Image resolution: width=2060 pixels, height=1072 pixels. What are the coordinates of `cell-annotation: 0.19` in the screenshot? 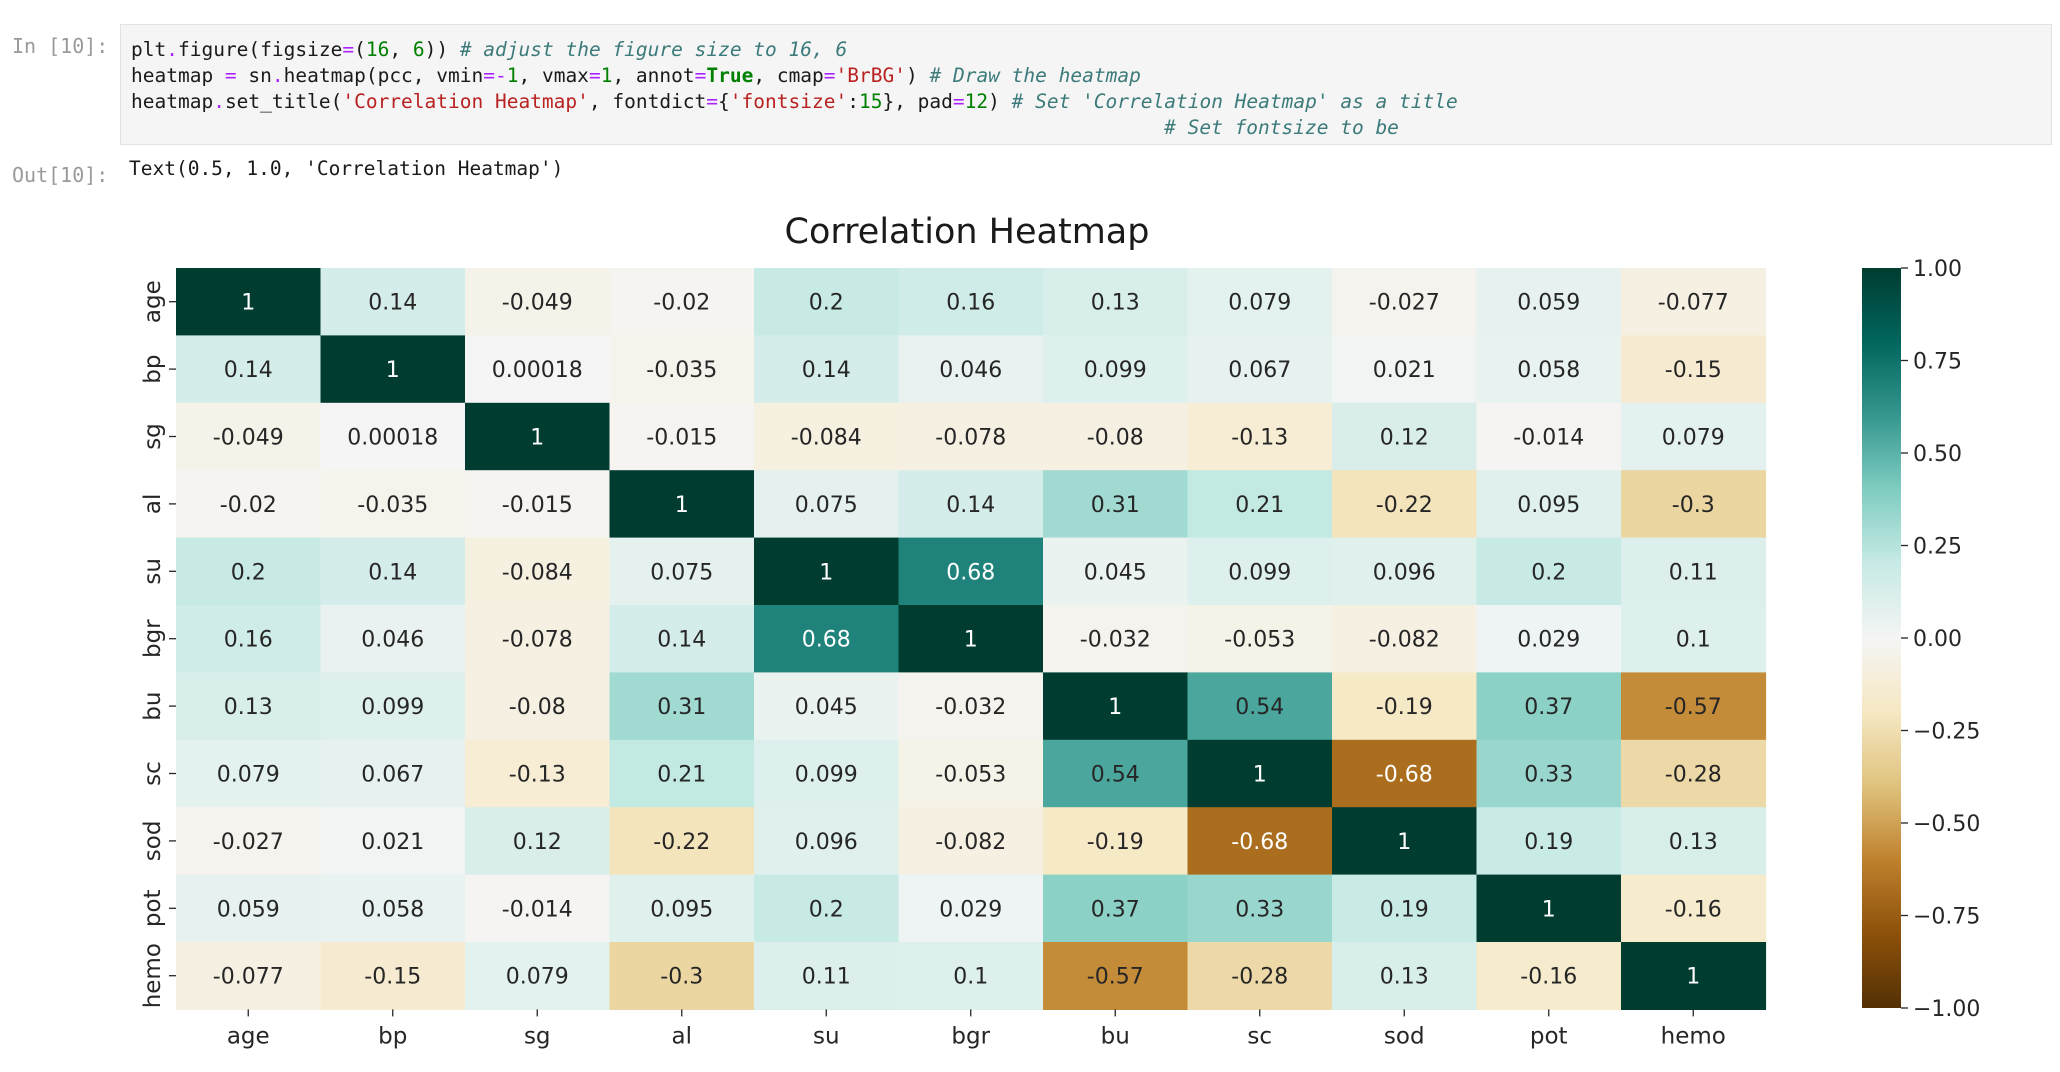 It's located at (1404, 909).